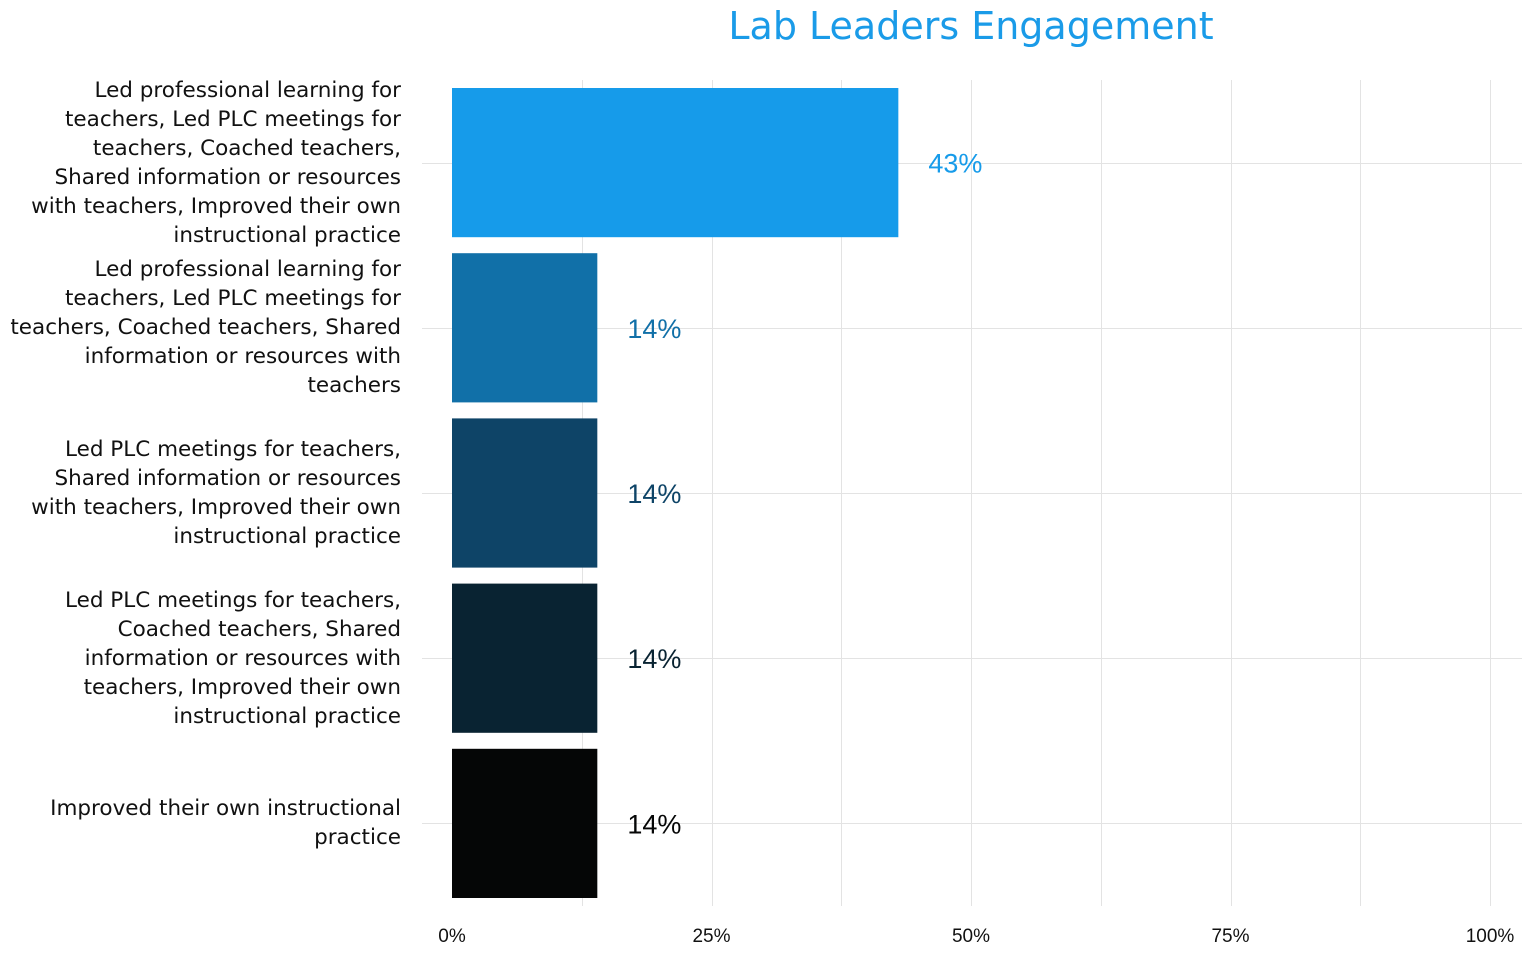 The height and width of the screenshot is (960, 1536). Describe the element at coordinates (354, 386) in the screenshot. I see `category-label-line: teachers` at that location.